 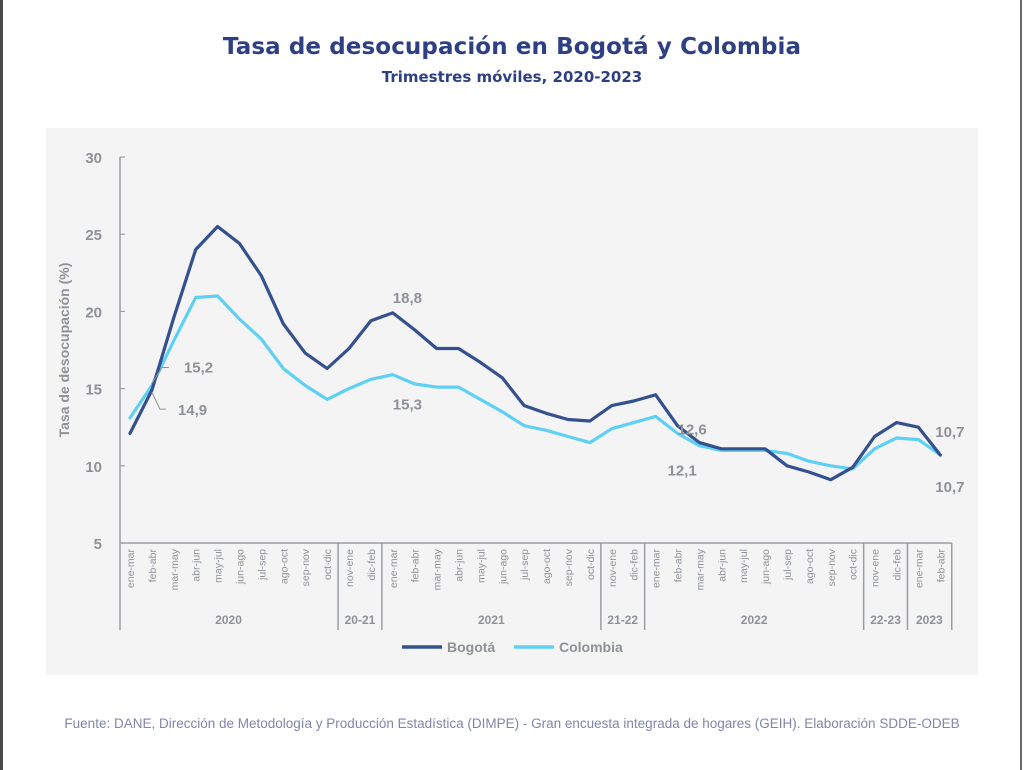 I want to click on data-label: 15,3, so click(x=407, y=405).